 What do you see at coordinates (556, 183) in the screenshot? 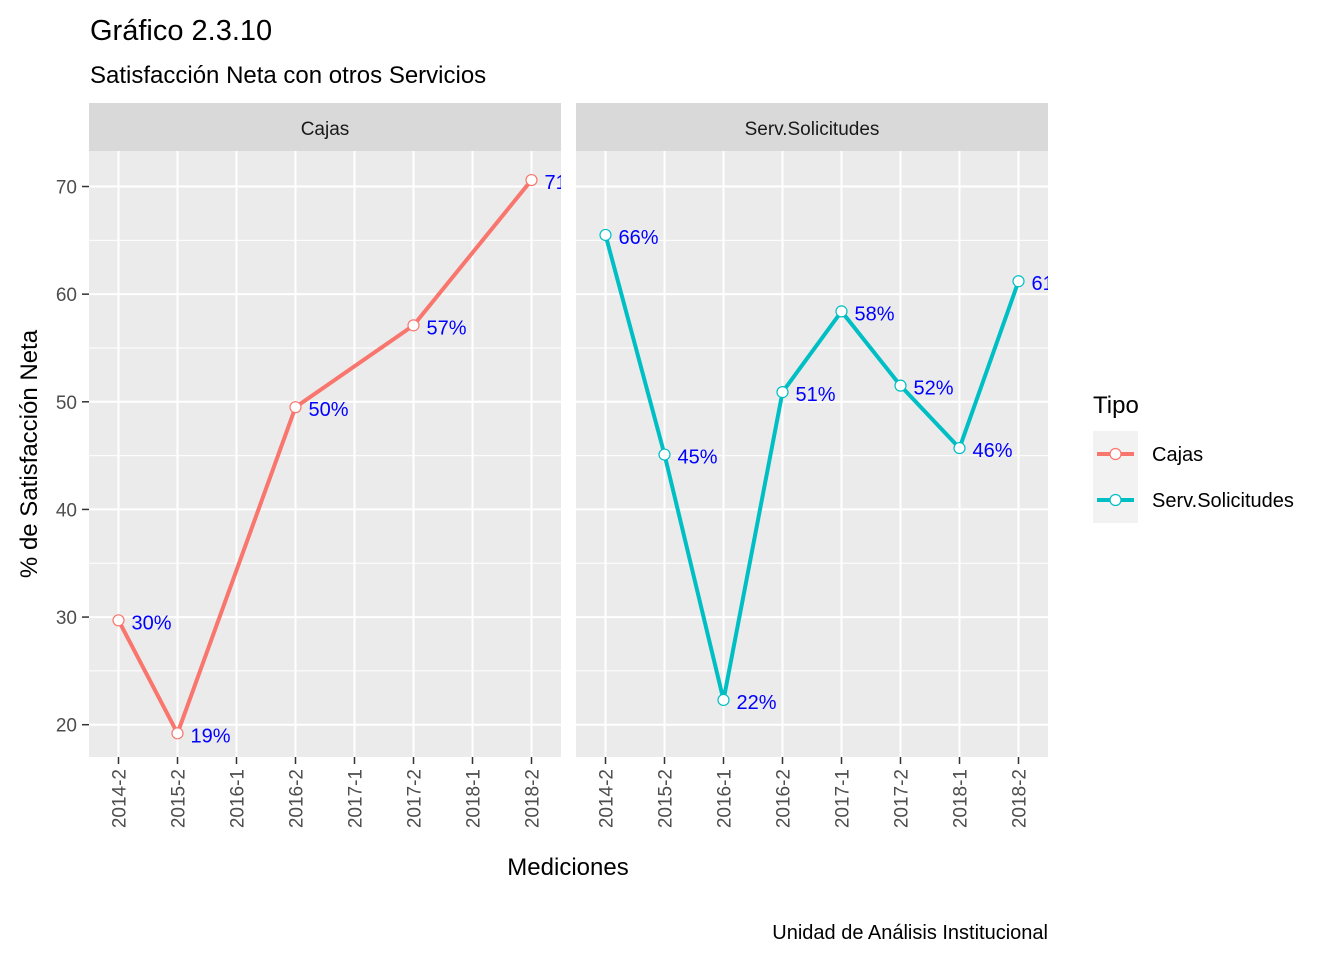
I see `data-label: 71` at bounding box center [556, 183].